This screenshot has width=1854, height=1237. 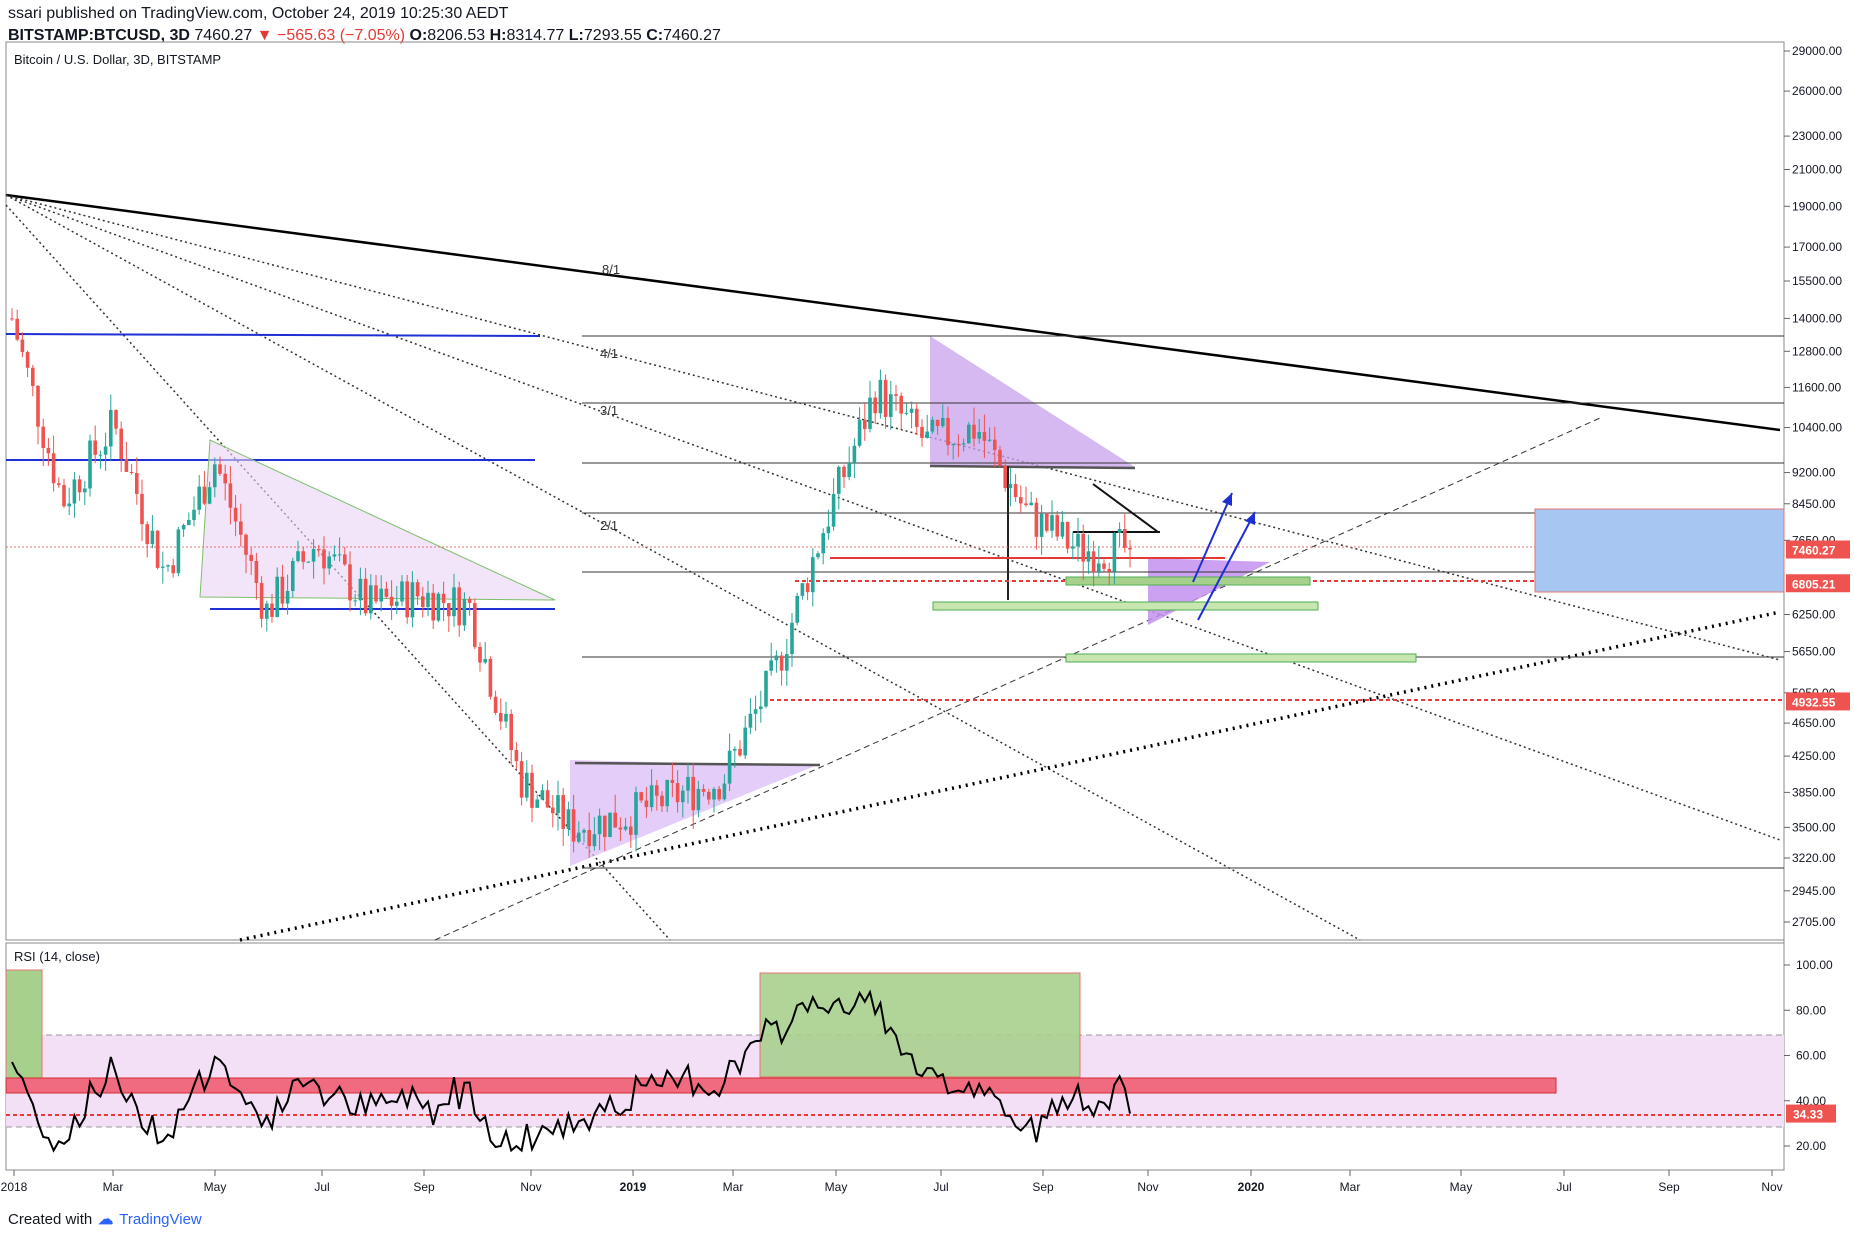 What do you see at coordinates (1814, 756) in the screenshot?
I see `price-tick-label: 4250.00` at bounding box center [1814, 756].